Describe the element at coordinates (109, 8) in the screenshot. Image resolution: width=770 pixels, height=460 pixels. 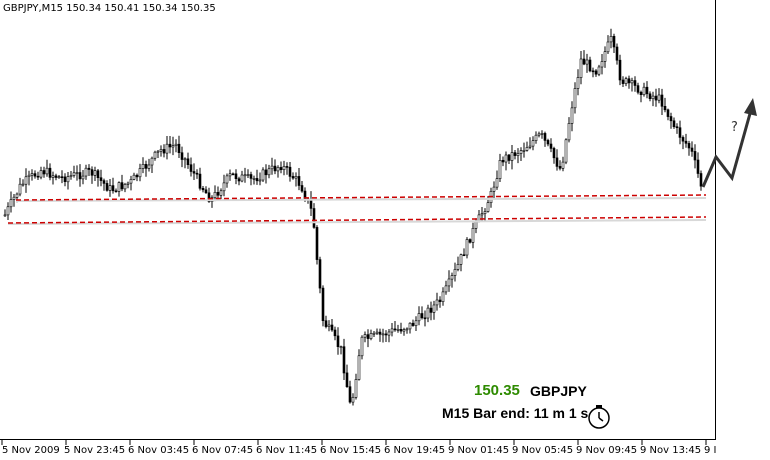
I see `chart-header: GBPJPY,M15 150.34 150.41 150.34 150.35` at that location.